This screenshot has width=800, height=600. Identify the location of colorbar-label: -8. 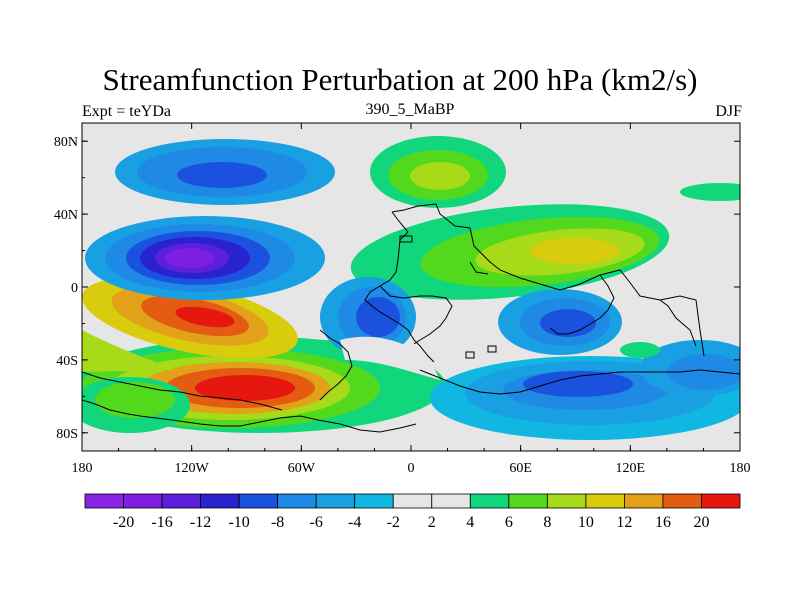
(277, 522).